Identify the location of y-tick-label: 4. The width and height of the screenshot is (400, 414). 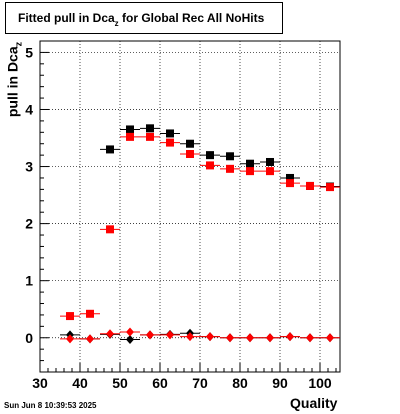
(29, 109).